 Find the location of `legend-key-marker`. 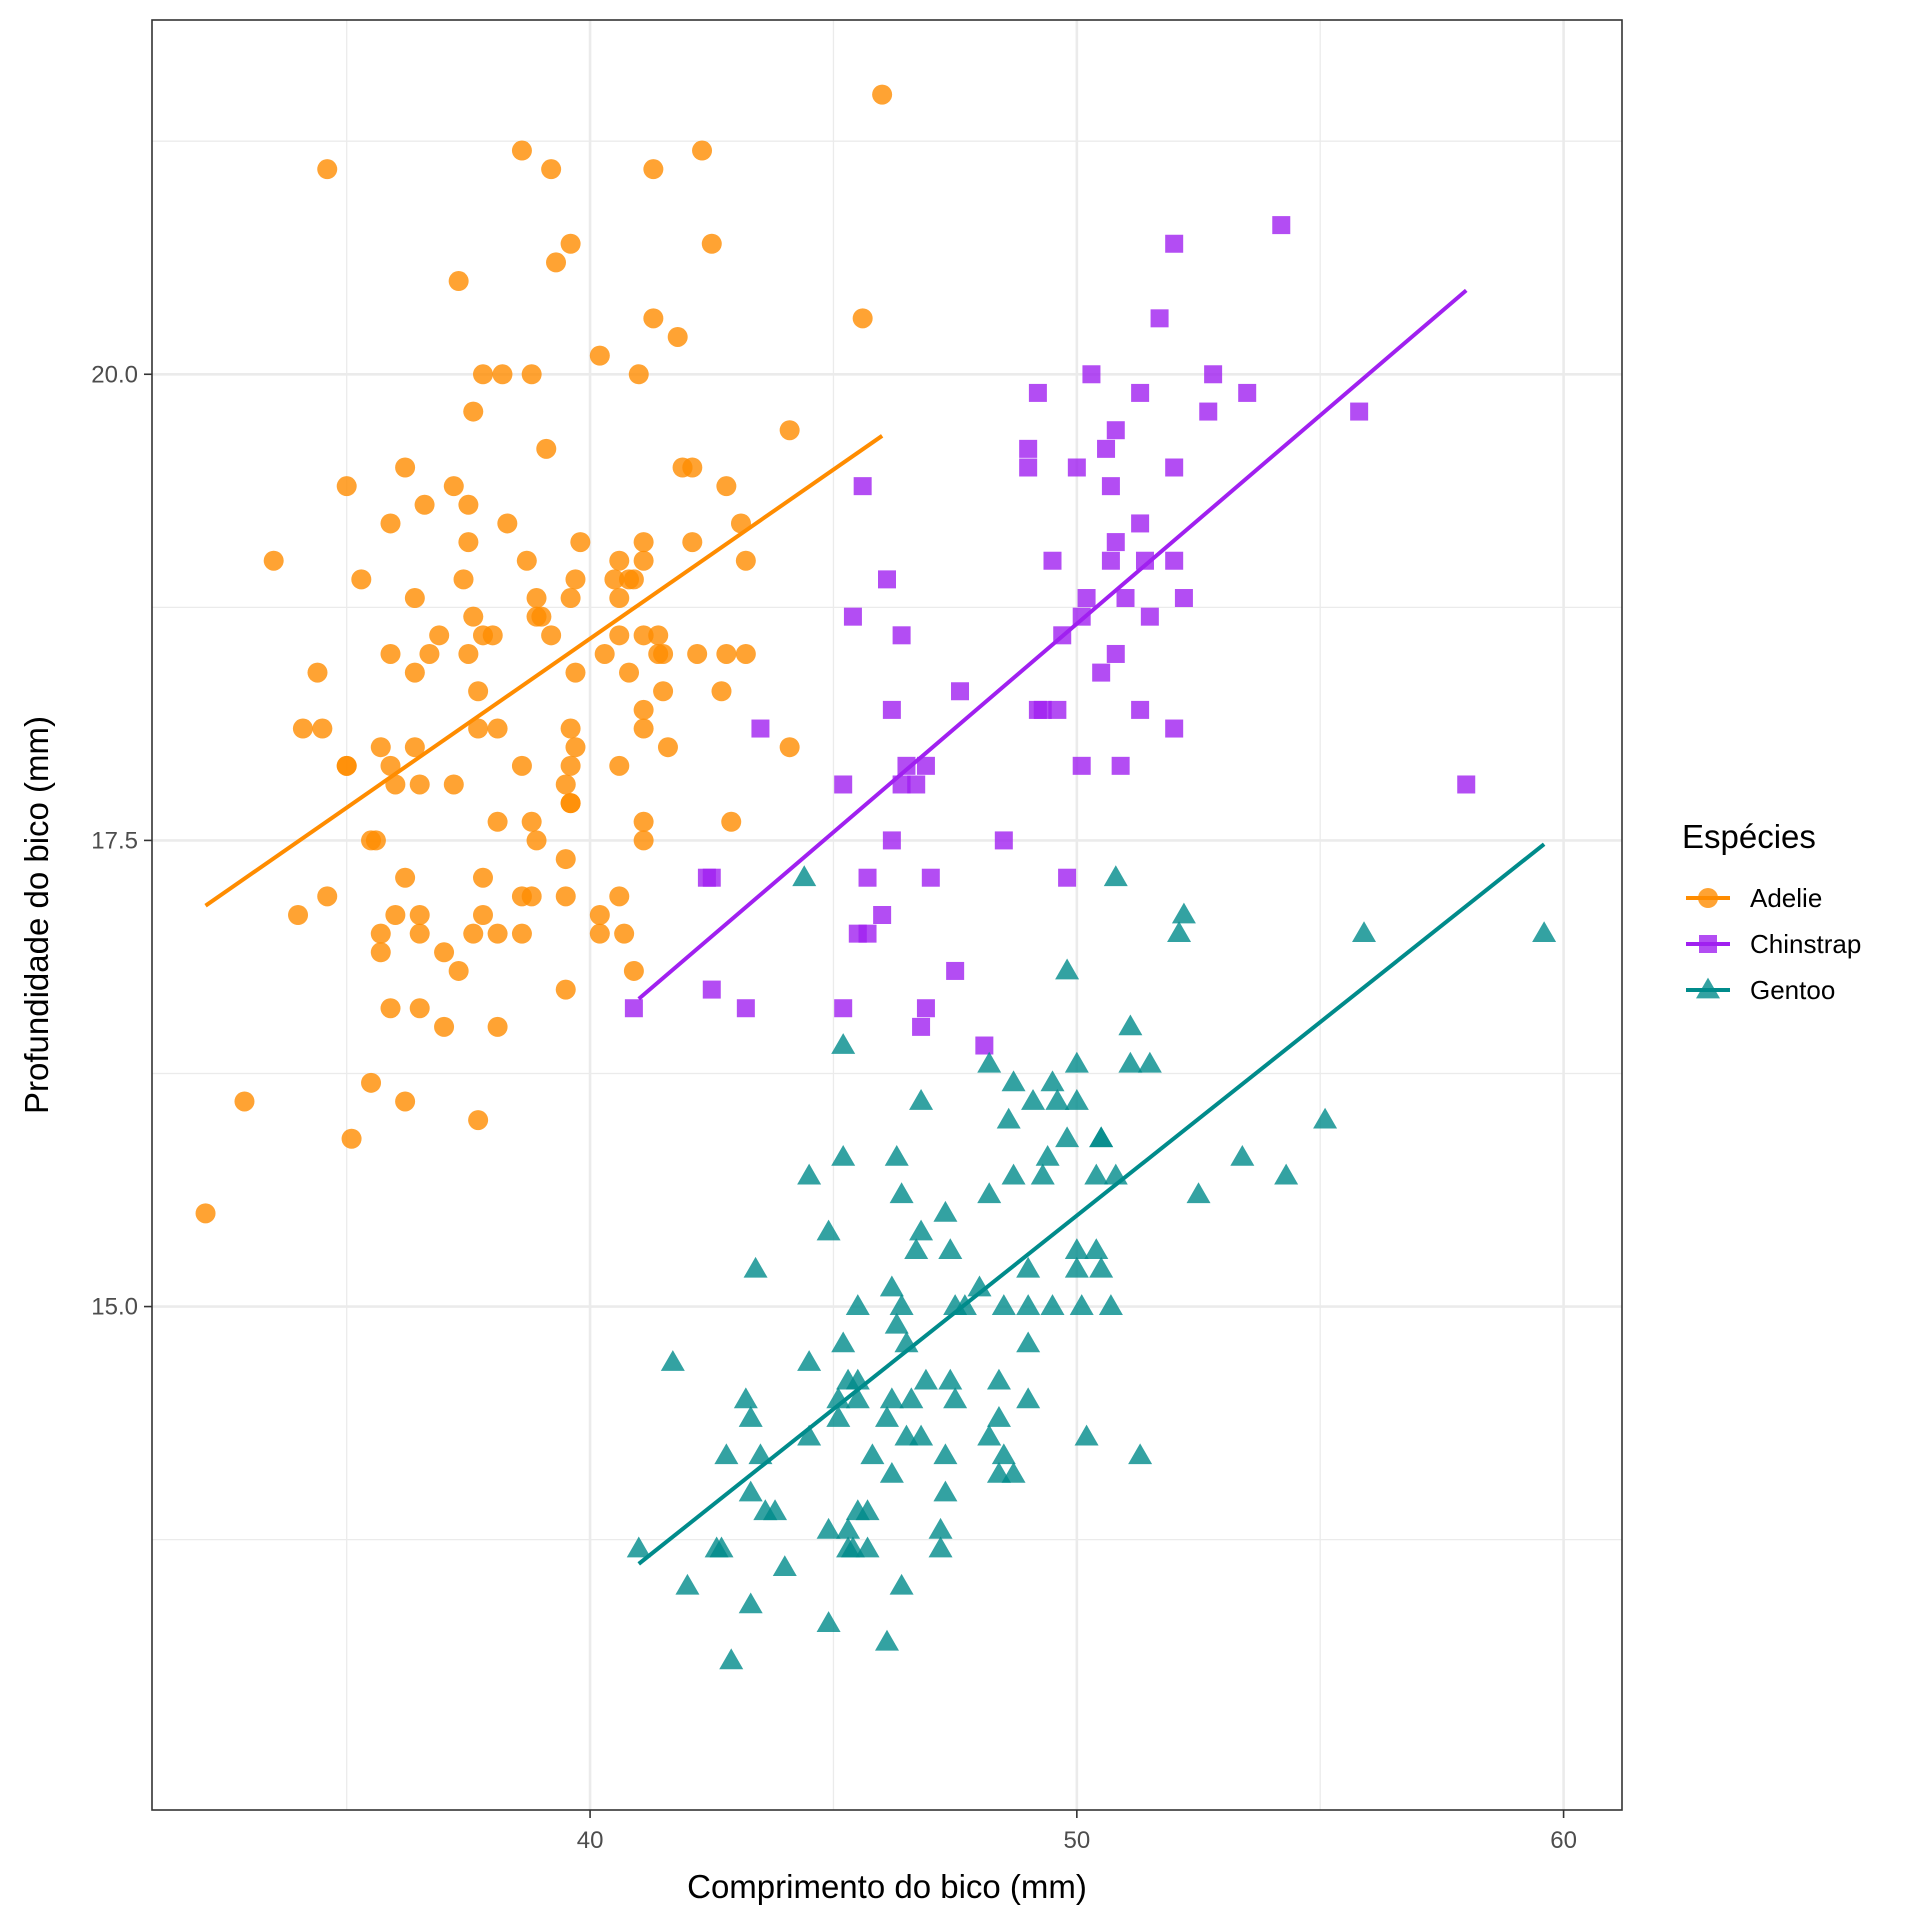

legend-key-marker is located at coordinates (1708, 988).